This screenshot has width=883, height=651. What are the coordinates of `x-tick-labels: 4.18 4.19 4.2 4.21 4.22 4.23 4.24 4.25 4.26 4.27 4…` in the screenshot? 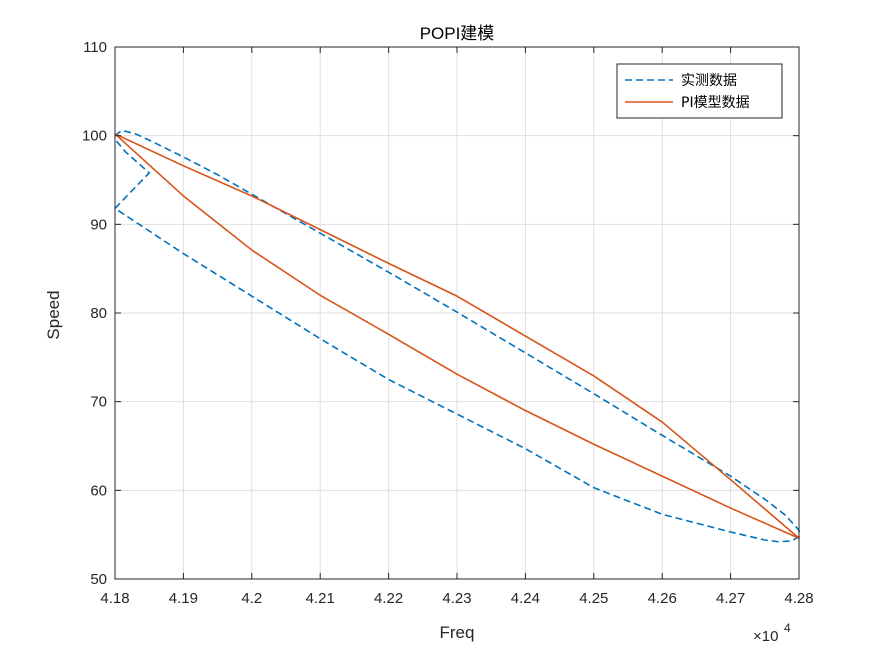 It's located at (456, 598).